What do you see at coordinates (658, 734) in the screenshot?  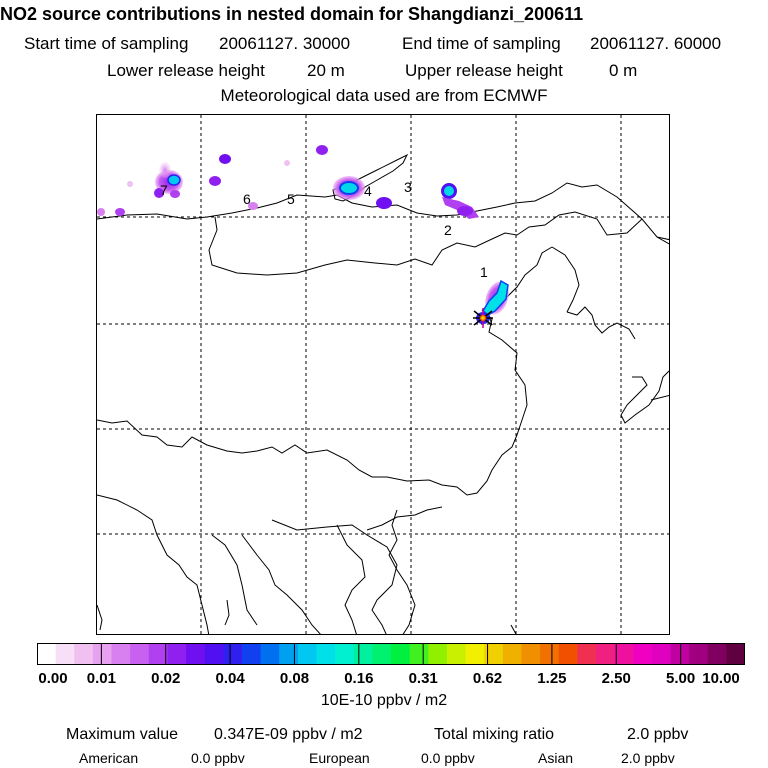 I see `total-mixing-value: 2.0 ppbv` at bounding box center [658, 734].